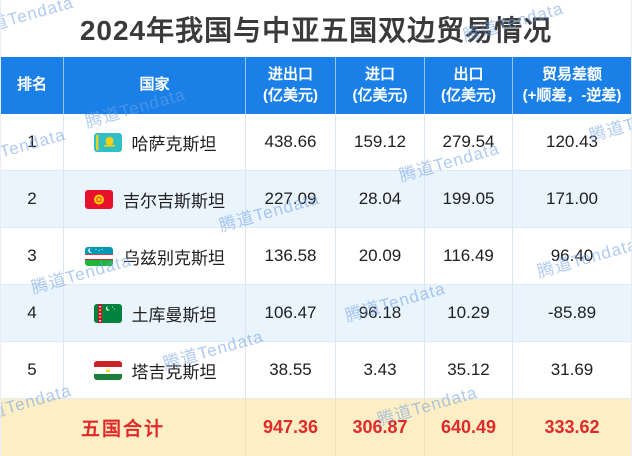 The height and width of the screenshot is (456, 632). Describe the element at coordinates (123, 427) in the screenshot. I see `total-row-label: 五国合计` at that location.